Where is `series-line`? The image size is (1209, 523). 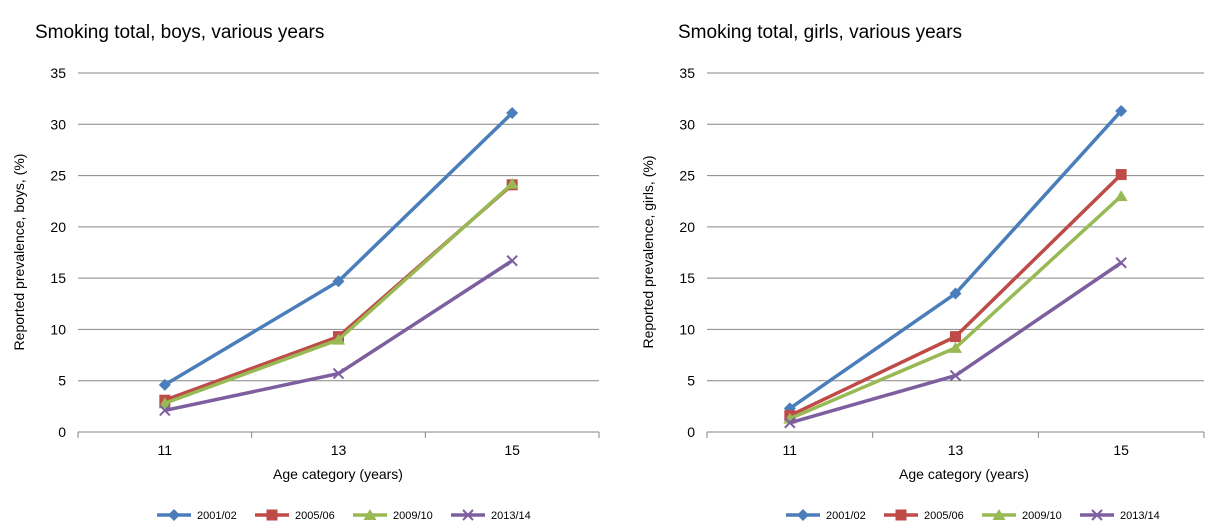
series-line is located at coordinates (956, 307).